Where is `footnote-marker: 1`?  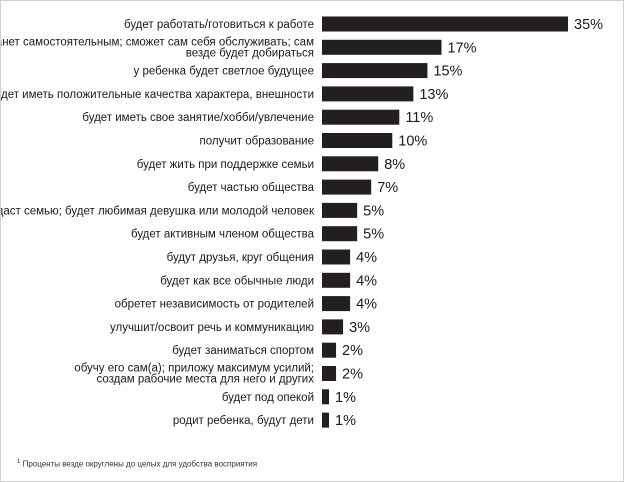
footnote-marker: 1 is located at coordinates (19, 462).